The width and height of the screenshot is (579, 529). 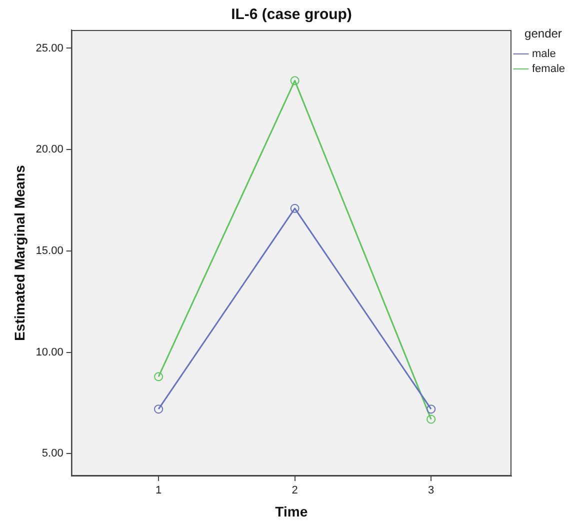 I want to click on y-tick-label: 15.00, so click(x=50, y=251).